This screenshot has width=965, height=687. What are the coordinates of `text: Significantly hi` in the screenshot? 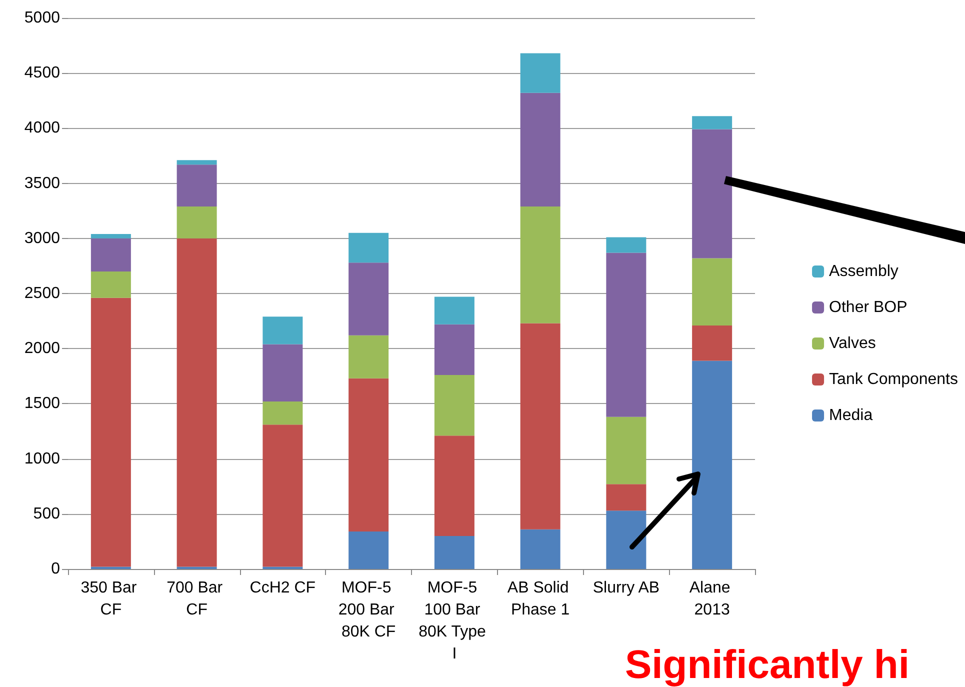 It's located at (767, 665).